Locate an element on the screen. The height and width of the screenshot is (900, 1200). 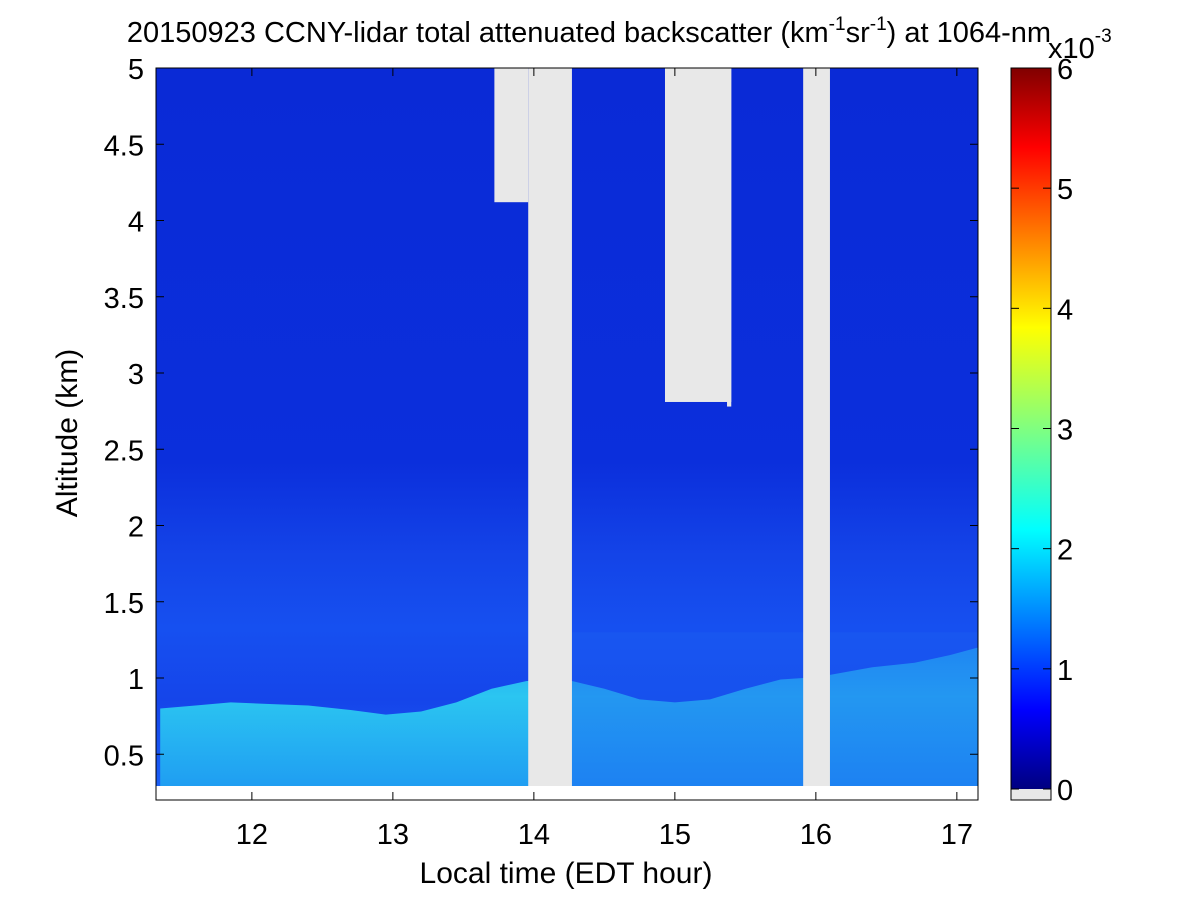
y-tick-label: 1.5 is located at coordinates (124, 604).